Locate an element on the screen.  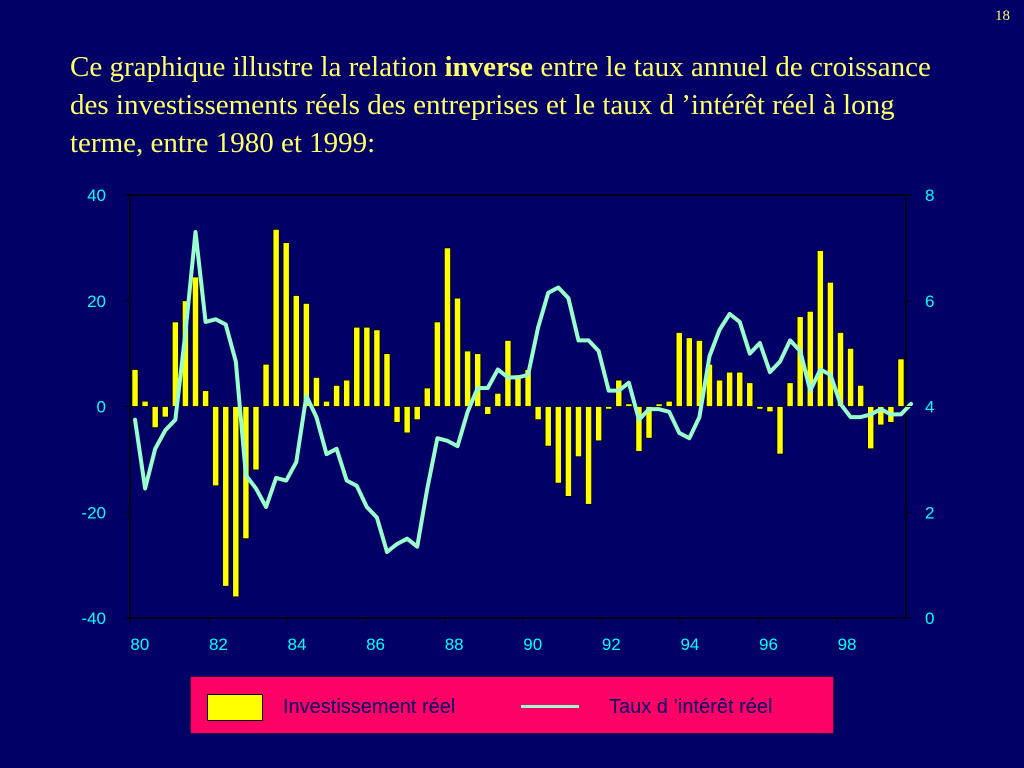
x-axis-tick-label: 86 is located at coordinates (375, 644).